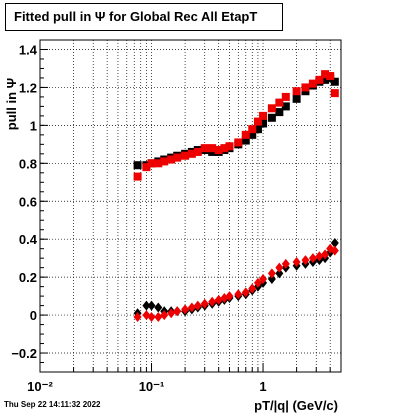 The width and height of the screenshot is (400, 414). I want to click on x-tick-label: 10⁻¹, so click(152, 386).